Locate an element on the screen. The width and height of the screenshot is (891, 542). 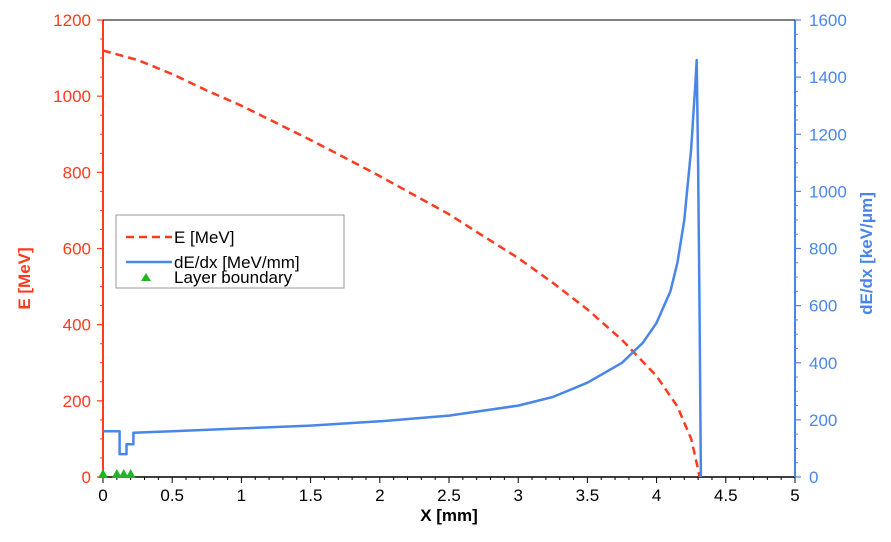
y-right-tick-label: 1000 is located at coordinates (828, 191).